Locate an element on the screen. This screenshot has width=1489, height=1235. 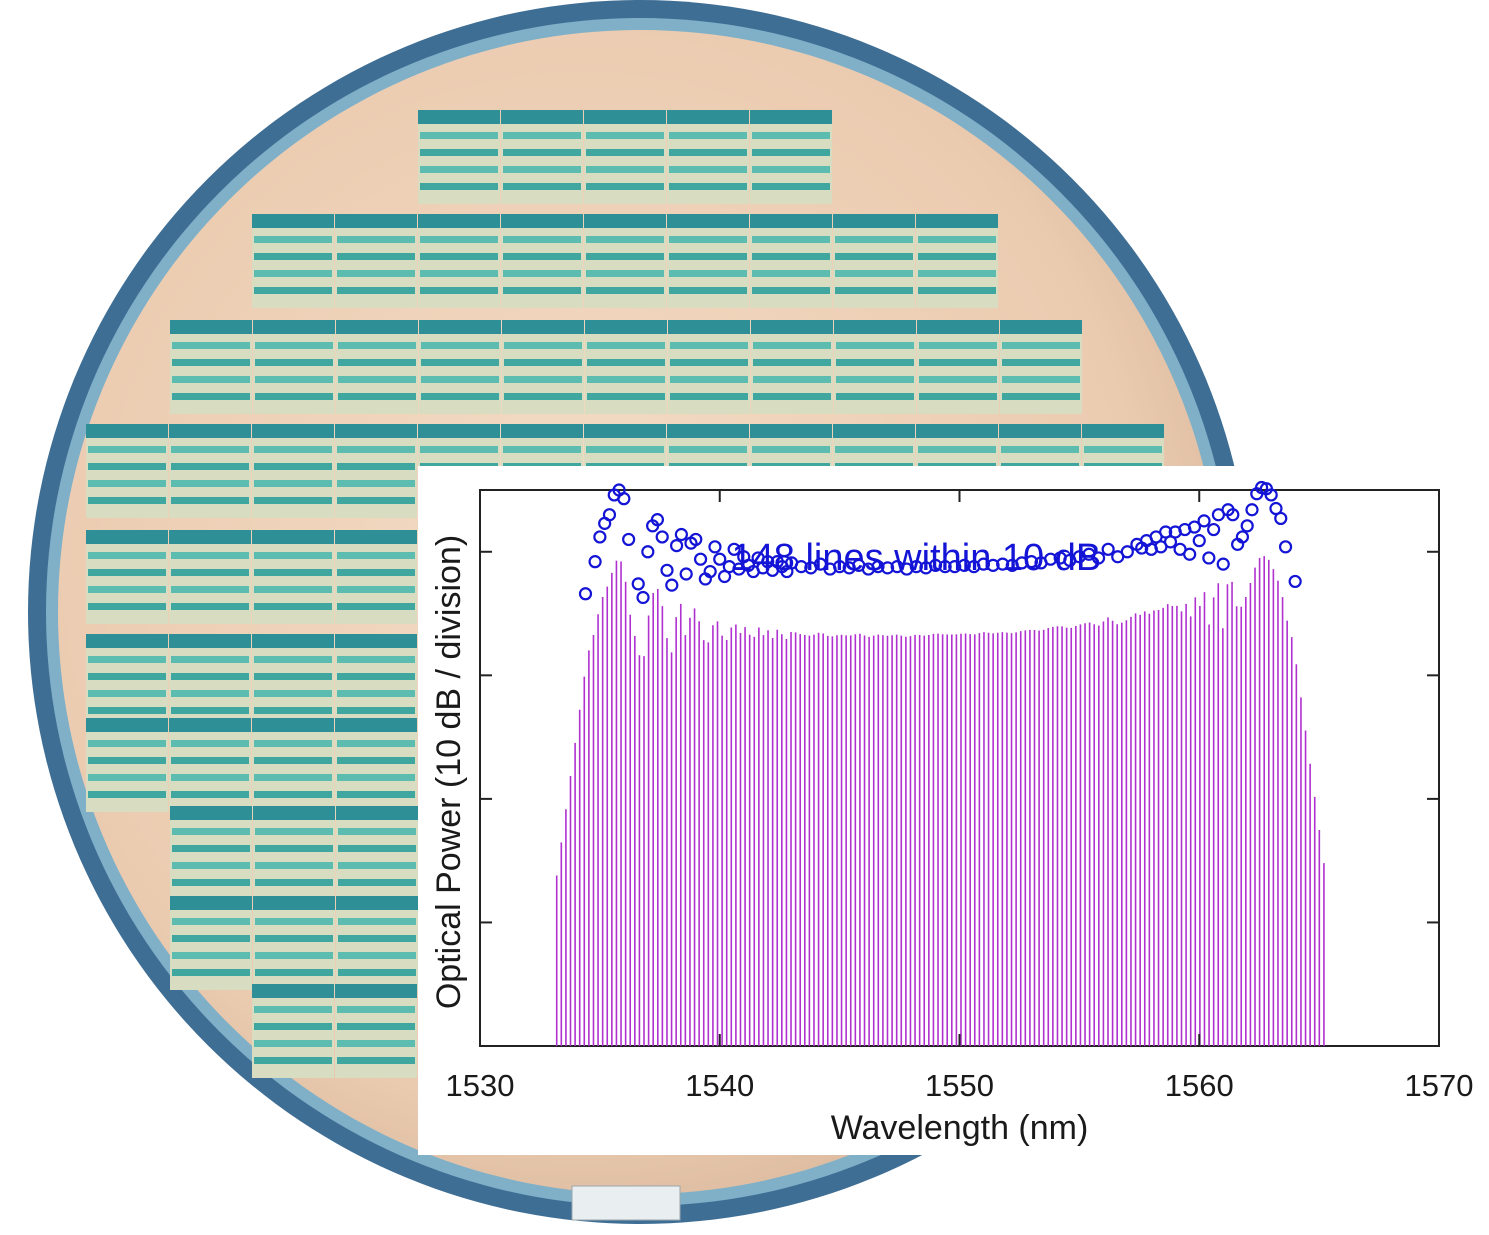
peak-markers-series is located at coordinates (940, 542).